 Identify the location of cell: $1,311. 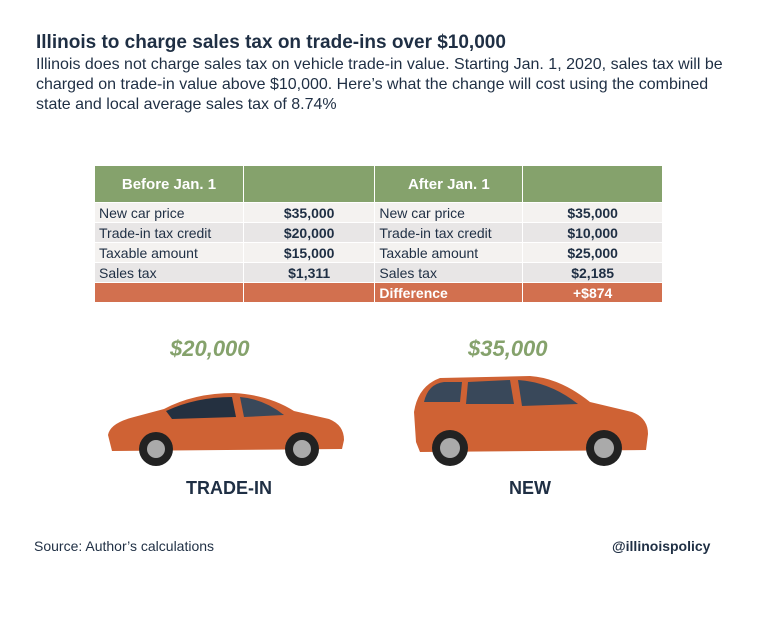
(309, 272).